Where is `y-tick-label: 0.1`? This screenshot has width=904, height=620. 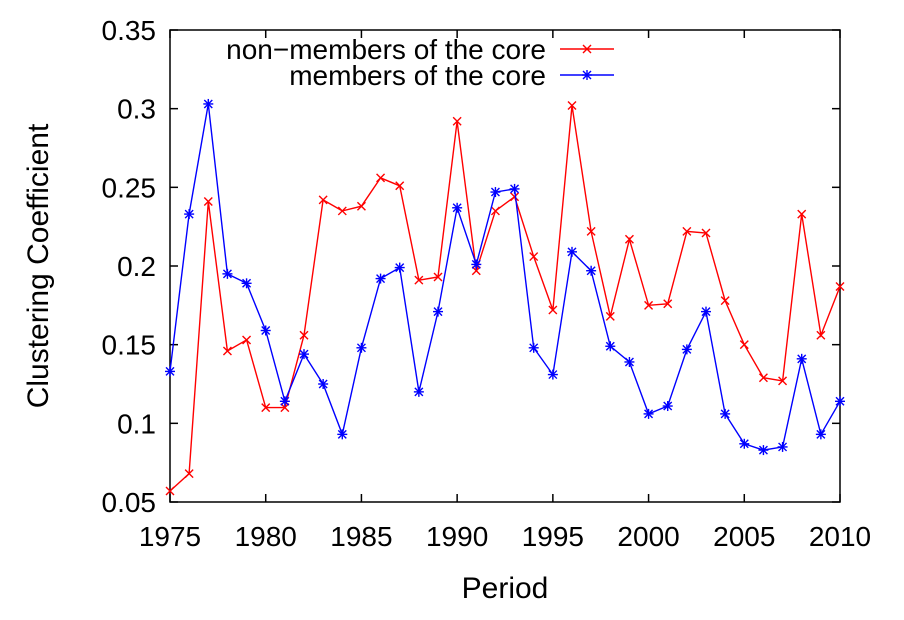 y-tick-label: 0.1 is located at coordinates (136, 423).